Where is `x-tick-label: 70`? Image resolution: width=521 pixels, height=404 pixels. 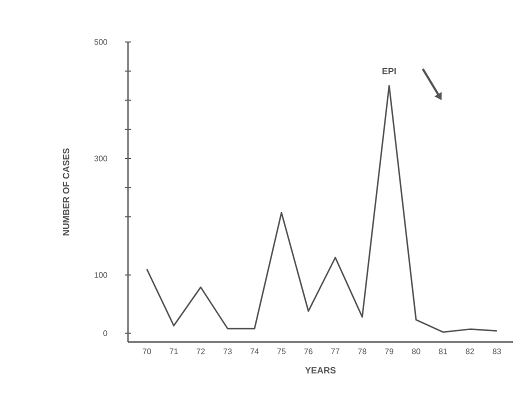 x-tick-label: 70 is located at coordinates (146, 351).